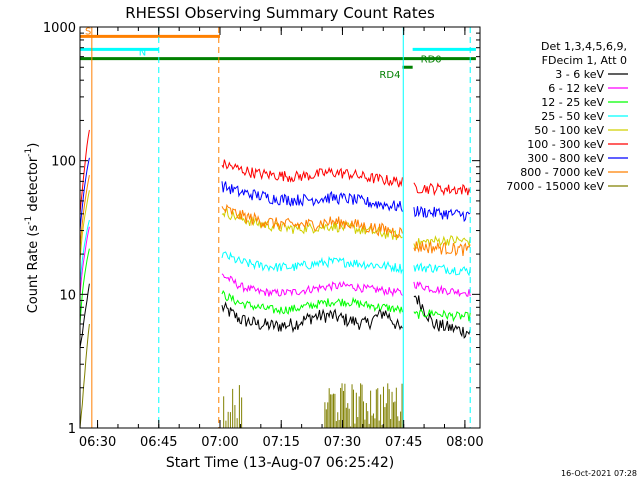 This screenshot has width=640, height=480. What do you see at coordinates (562, 172) in the screenshot?
I see `legend-entry: 800 - 7000 keV` at bounding box center [562, 172].